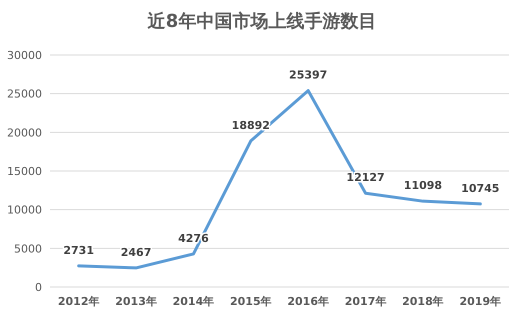 The height and width of the screenshot is (320, 524). I want to click on data-label: 11098, so click(423, 185).